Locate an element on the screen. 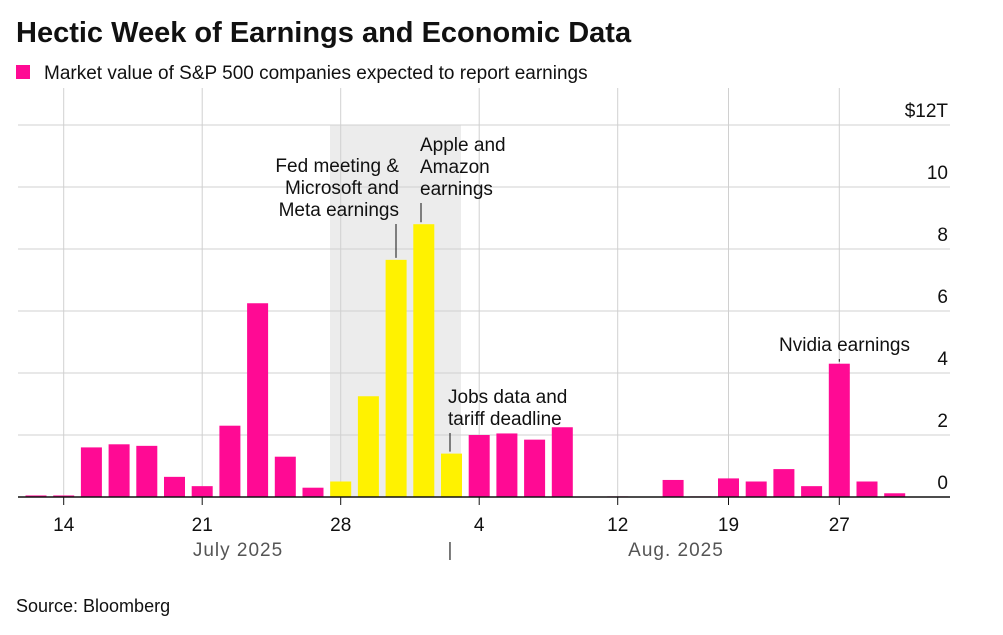 The width and height of the screenshot is (1003, 635). source: Source: Bloomberg is located at coordinates (93, 606).